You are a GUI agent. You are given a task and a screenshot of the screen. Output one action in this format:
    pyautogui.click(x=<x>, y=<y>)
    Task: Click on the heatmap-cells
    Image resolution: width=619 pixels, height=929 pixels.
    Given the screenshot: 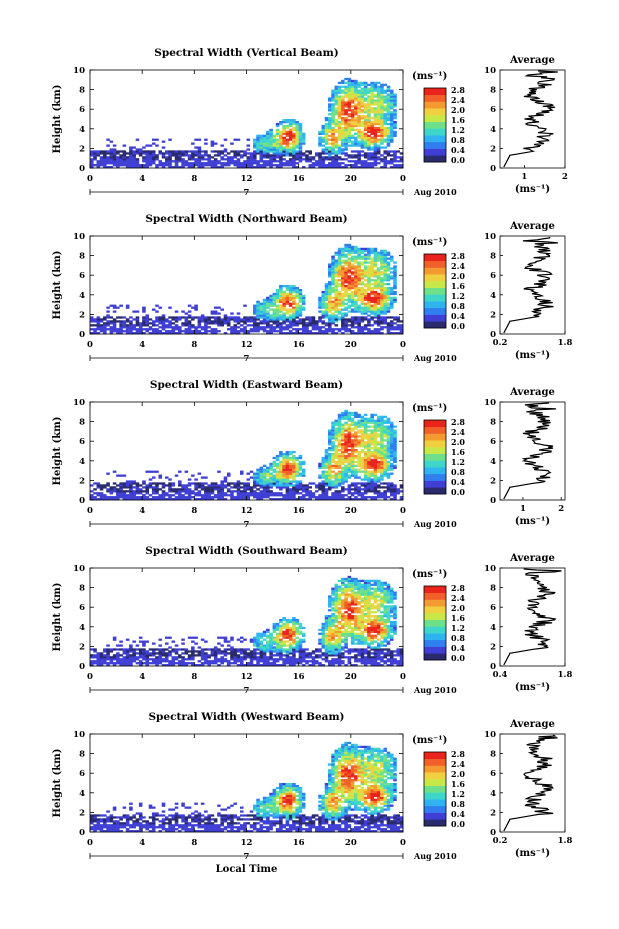 What is the action you would take?
    pyautogui.click(x=247, y=123)
    